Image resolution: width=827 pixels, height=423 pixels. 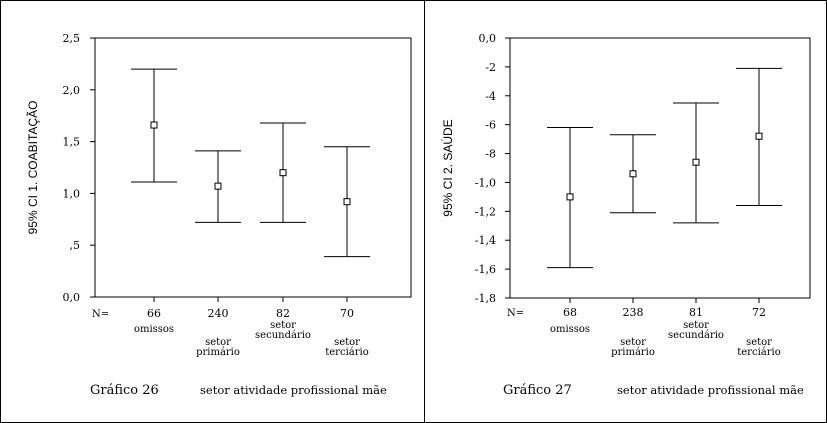 What do you see at coordinates (283, 313) in the screenshot?
I see `n-count: 82` at bounding box center [283, 313].